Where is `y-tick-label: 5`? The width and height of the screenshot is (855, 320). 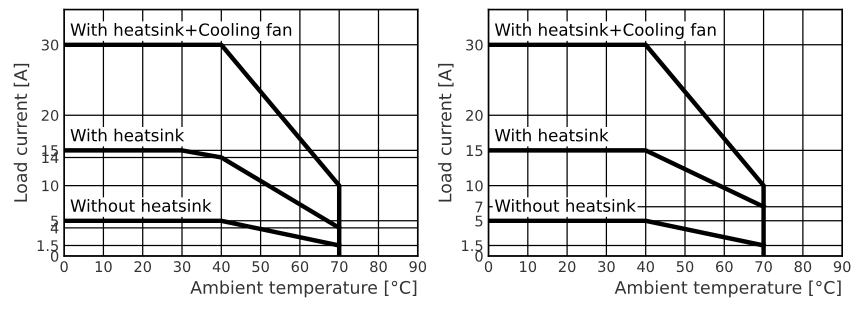
y-tick-label: 5 is located at coordinates (479, 221).